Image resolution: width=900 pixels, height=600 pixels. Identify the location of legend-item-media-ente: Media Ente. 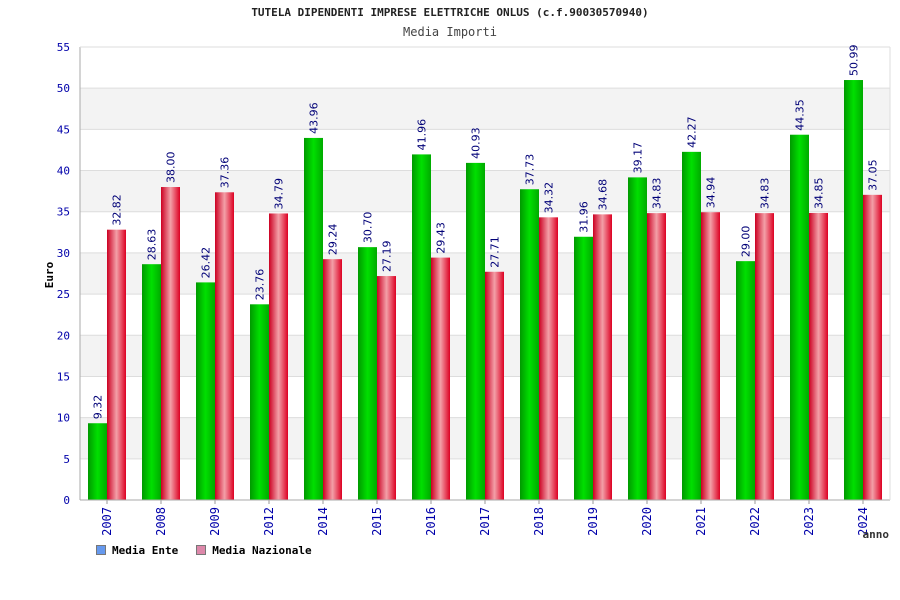
(137, 550).